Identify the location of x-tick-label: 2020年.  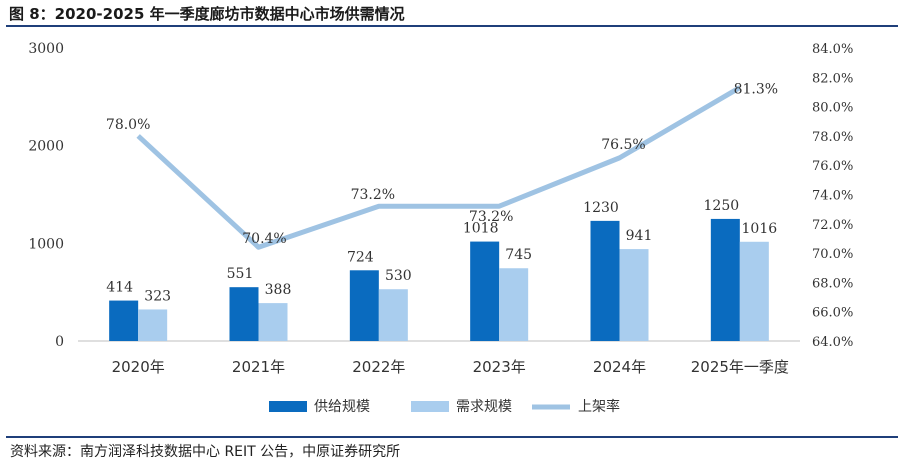
(138, 367).